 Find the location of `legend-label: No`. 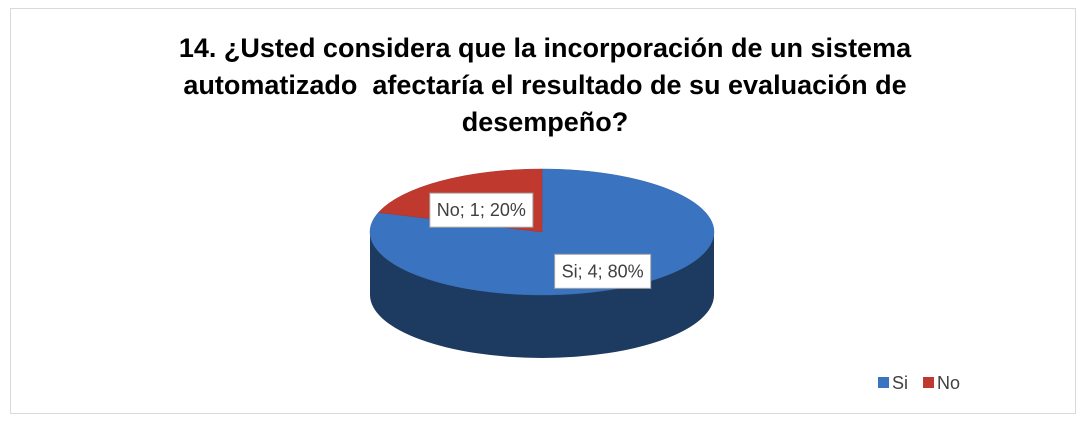

legend-label: No is located at coordinates (948, 383).